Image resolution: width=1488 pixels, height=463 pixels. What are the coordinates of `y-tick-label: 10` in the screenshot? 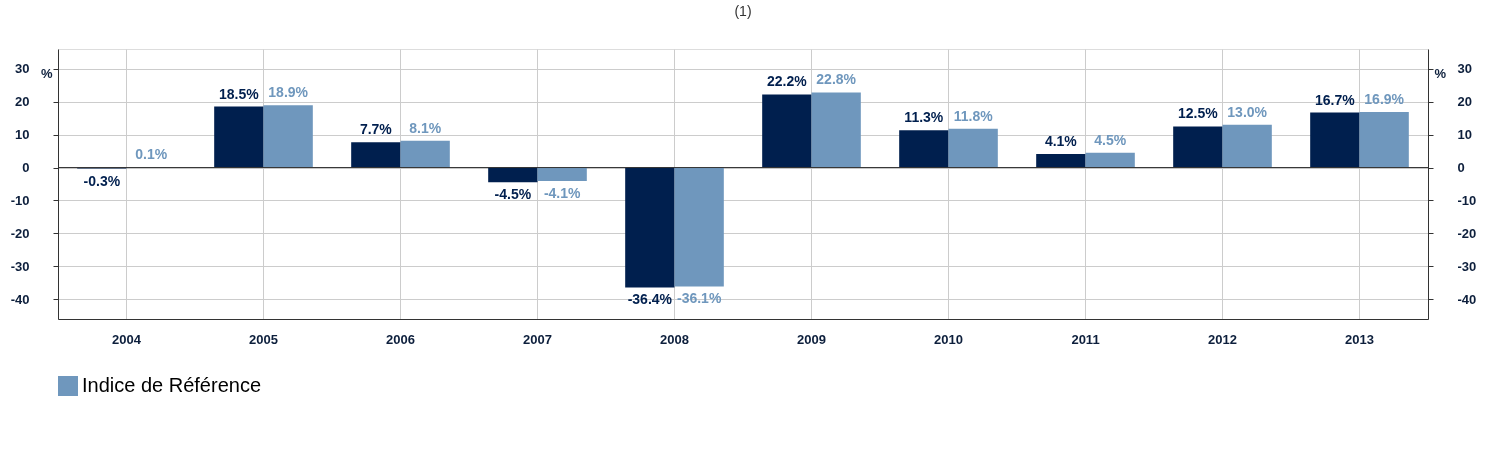 It's located at (22, 135).